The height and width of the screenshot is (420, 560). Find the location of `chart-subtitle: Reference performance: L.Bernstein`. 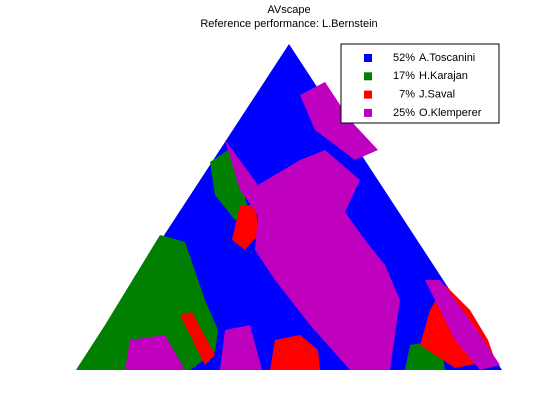

chart-subtitle: Reference performance: L.Bernstein is located at coordinates (288, 24).